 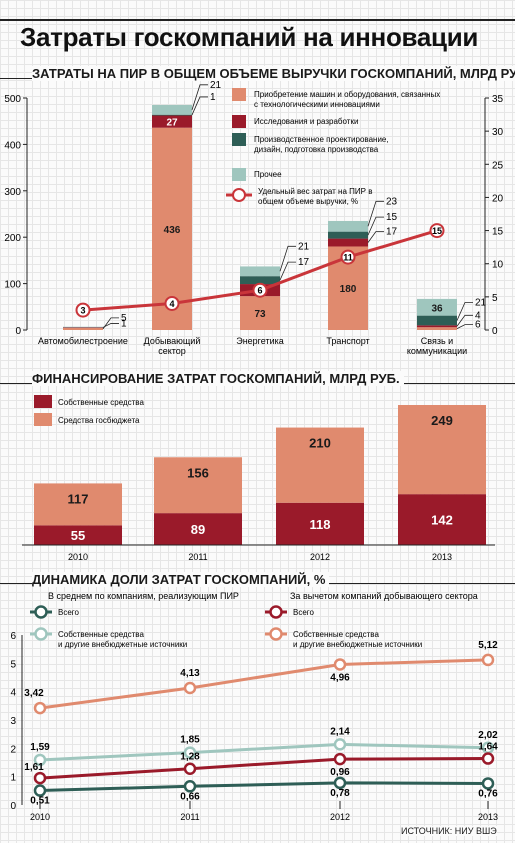 I want to click on bar-value-label: 36, so click(x=437, y=308).